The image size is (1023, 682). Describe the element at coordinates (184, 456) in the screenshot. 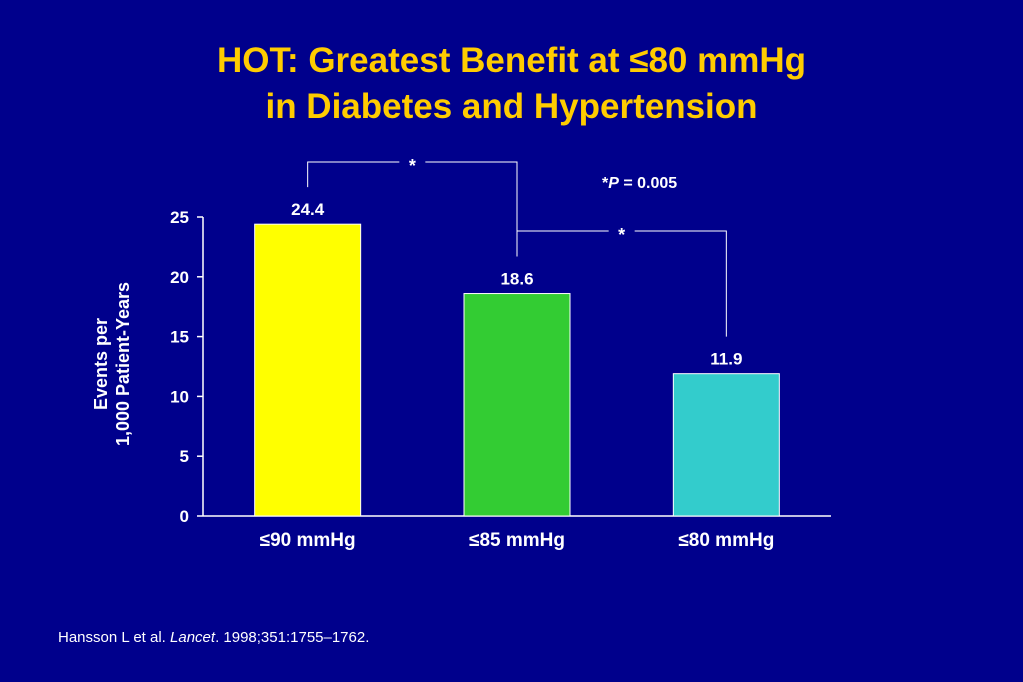

I see `y-tick-label: 5` at that location.